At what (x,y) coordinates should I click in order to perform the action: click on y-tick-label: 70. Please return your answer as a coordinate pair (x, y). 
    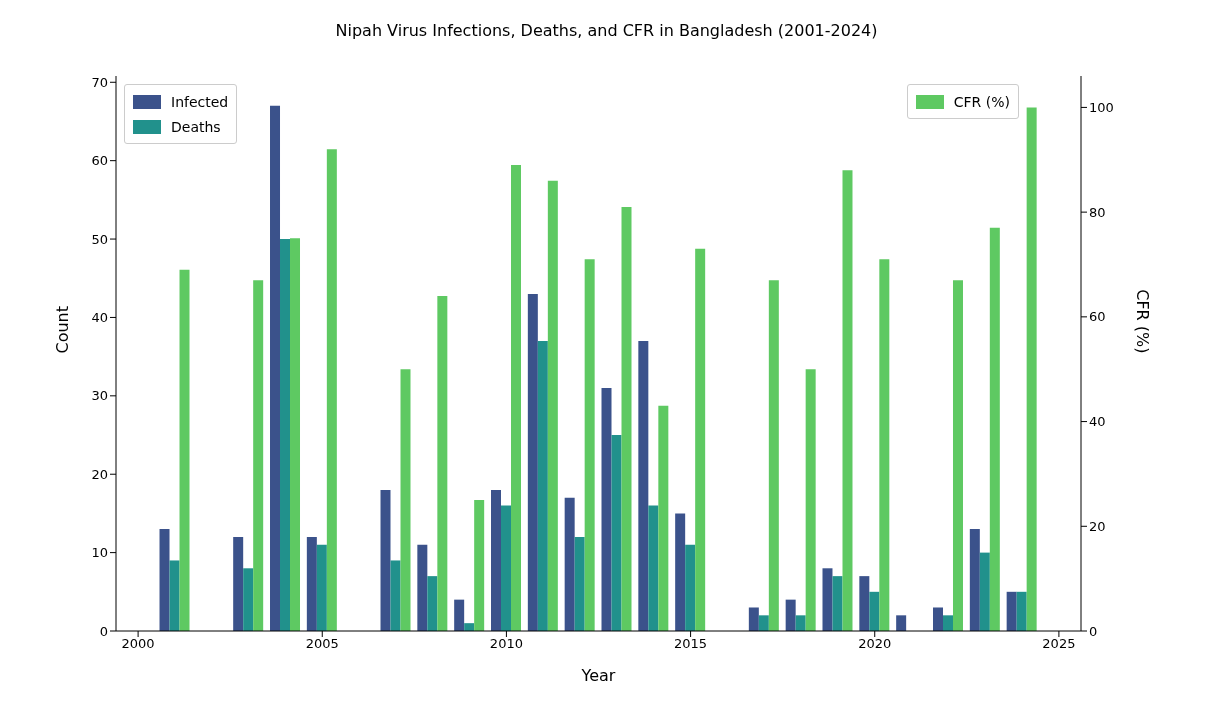
    Looking at the image, I should click on (99, 82).